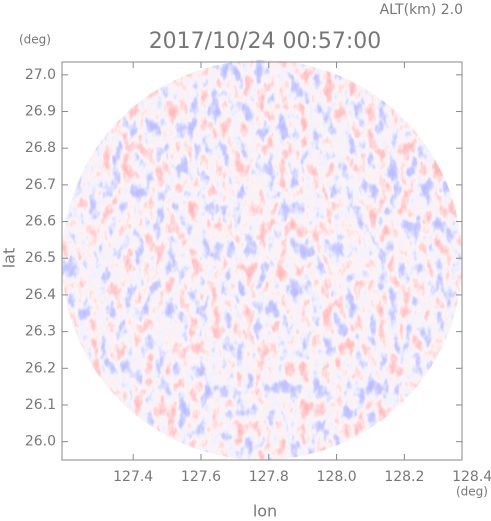 The width and height of the screenshot is (491, 521). I want to click on y-tick-label: 26.4, so click(40, 295).